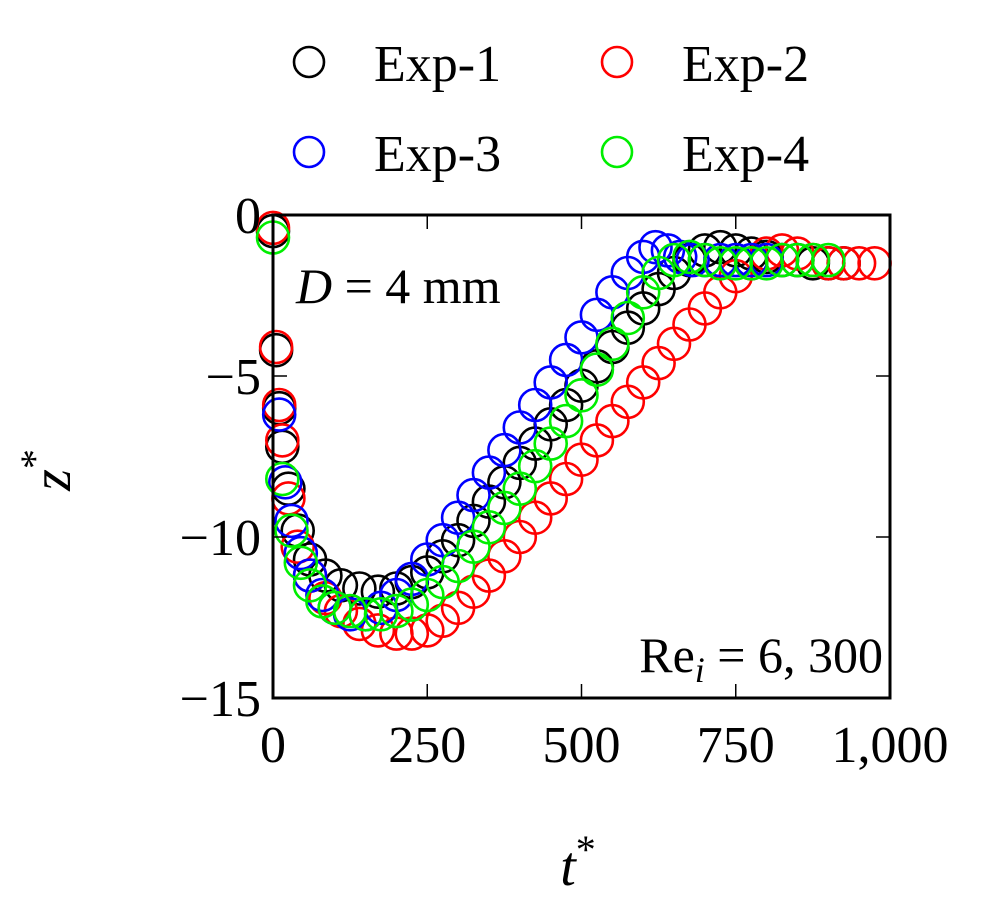  What do you see at coordinates (578, 862) in the screenshot?
I see `x-axis-label: t*` at bounding box center [578, 862].